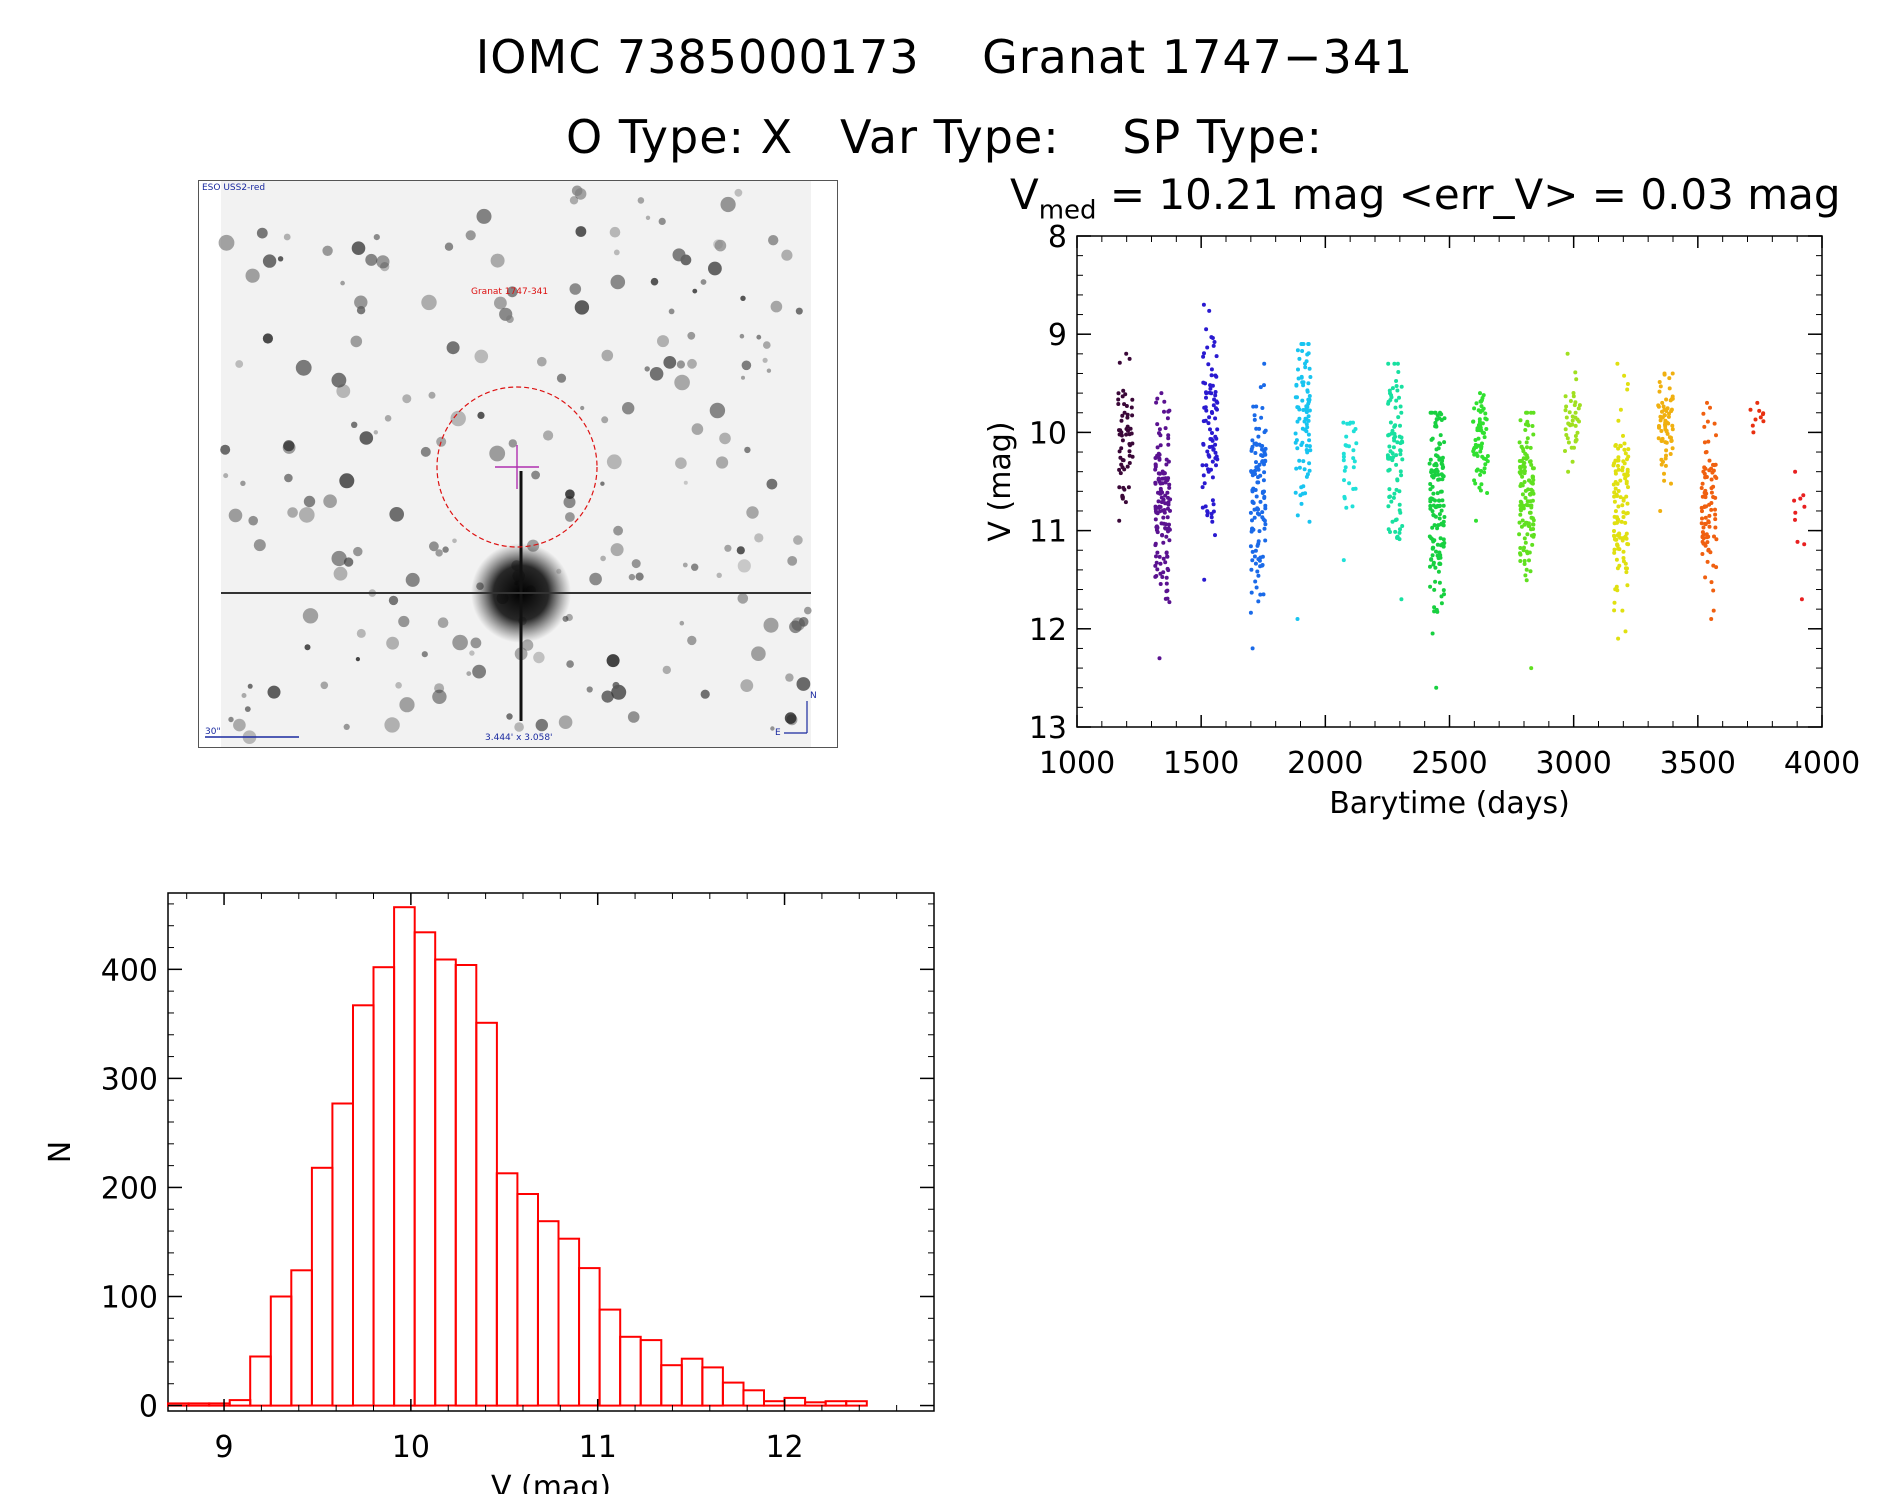 This screenshot has height=1494, width=1889. Describe the element at coordinates (1425, 197) in the screenshot. I see `median-magnitude-label: Vmed = 10.21 mag <err_V> = 0.03 mag` at that location.